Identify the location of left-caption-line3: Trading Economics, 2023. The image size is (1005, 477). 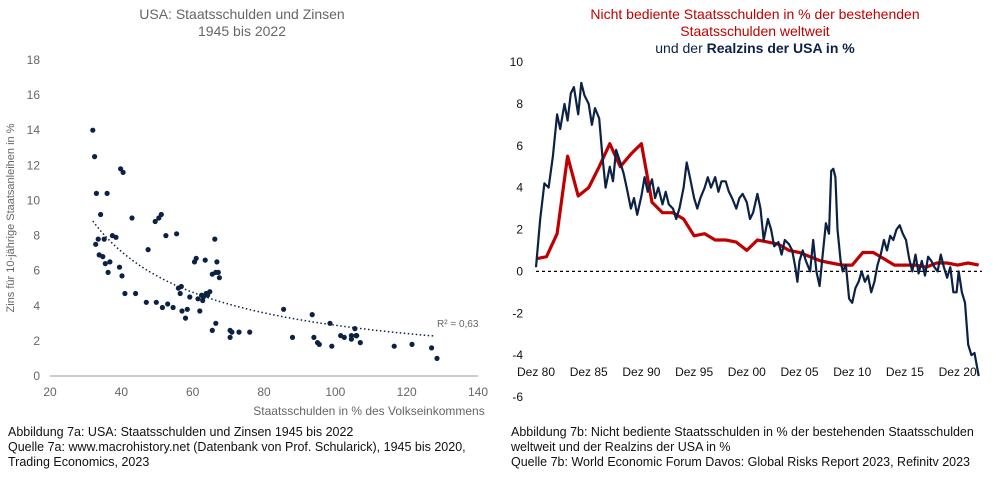
(79, 462).